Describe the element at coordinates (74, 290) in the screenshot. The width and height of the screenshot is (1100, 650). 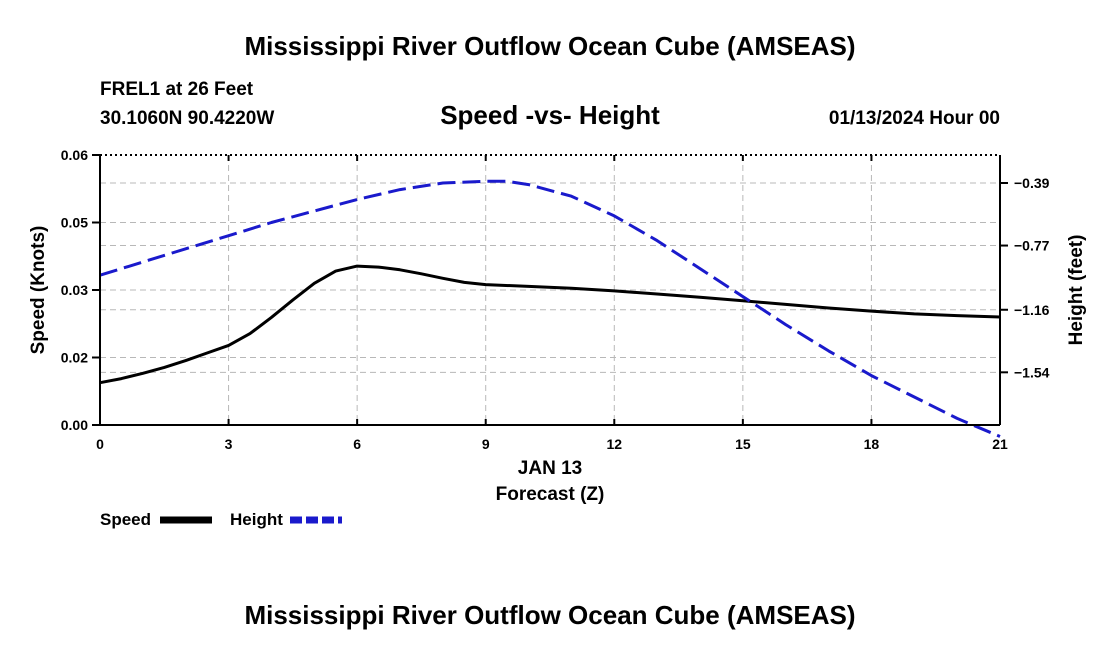
I see `y-left-tick-label: 0.03` at that location.